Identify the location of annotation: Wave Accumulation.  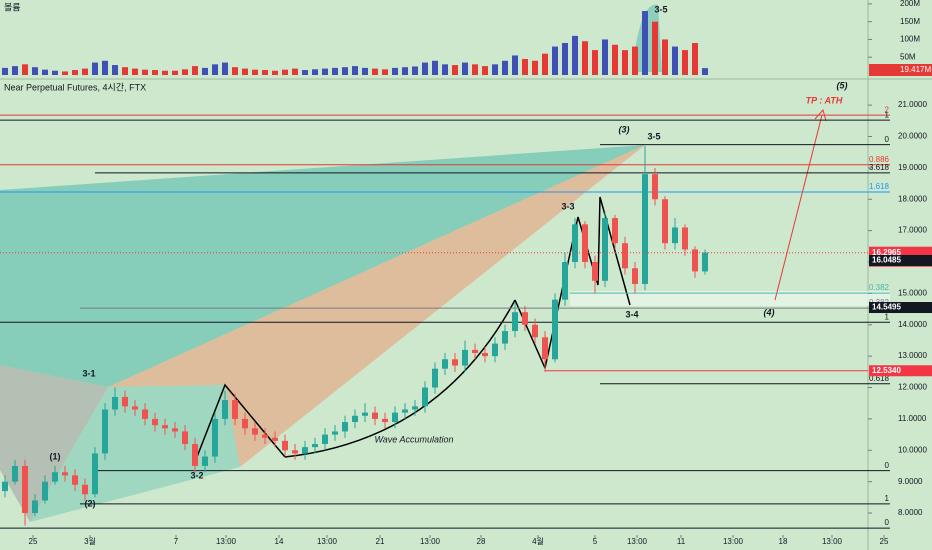
(413, 439).